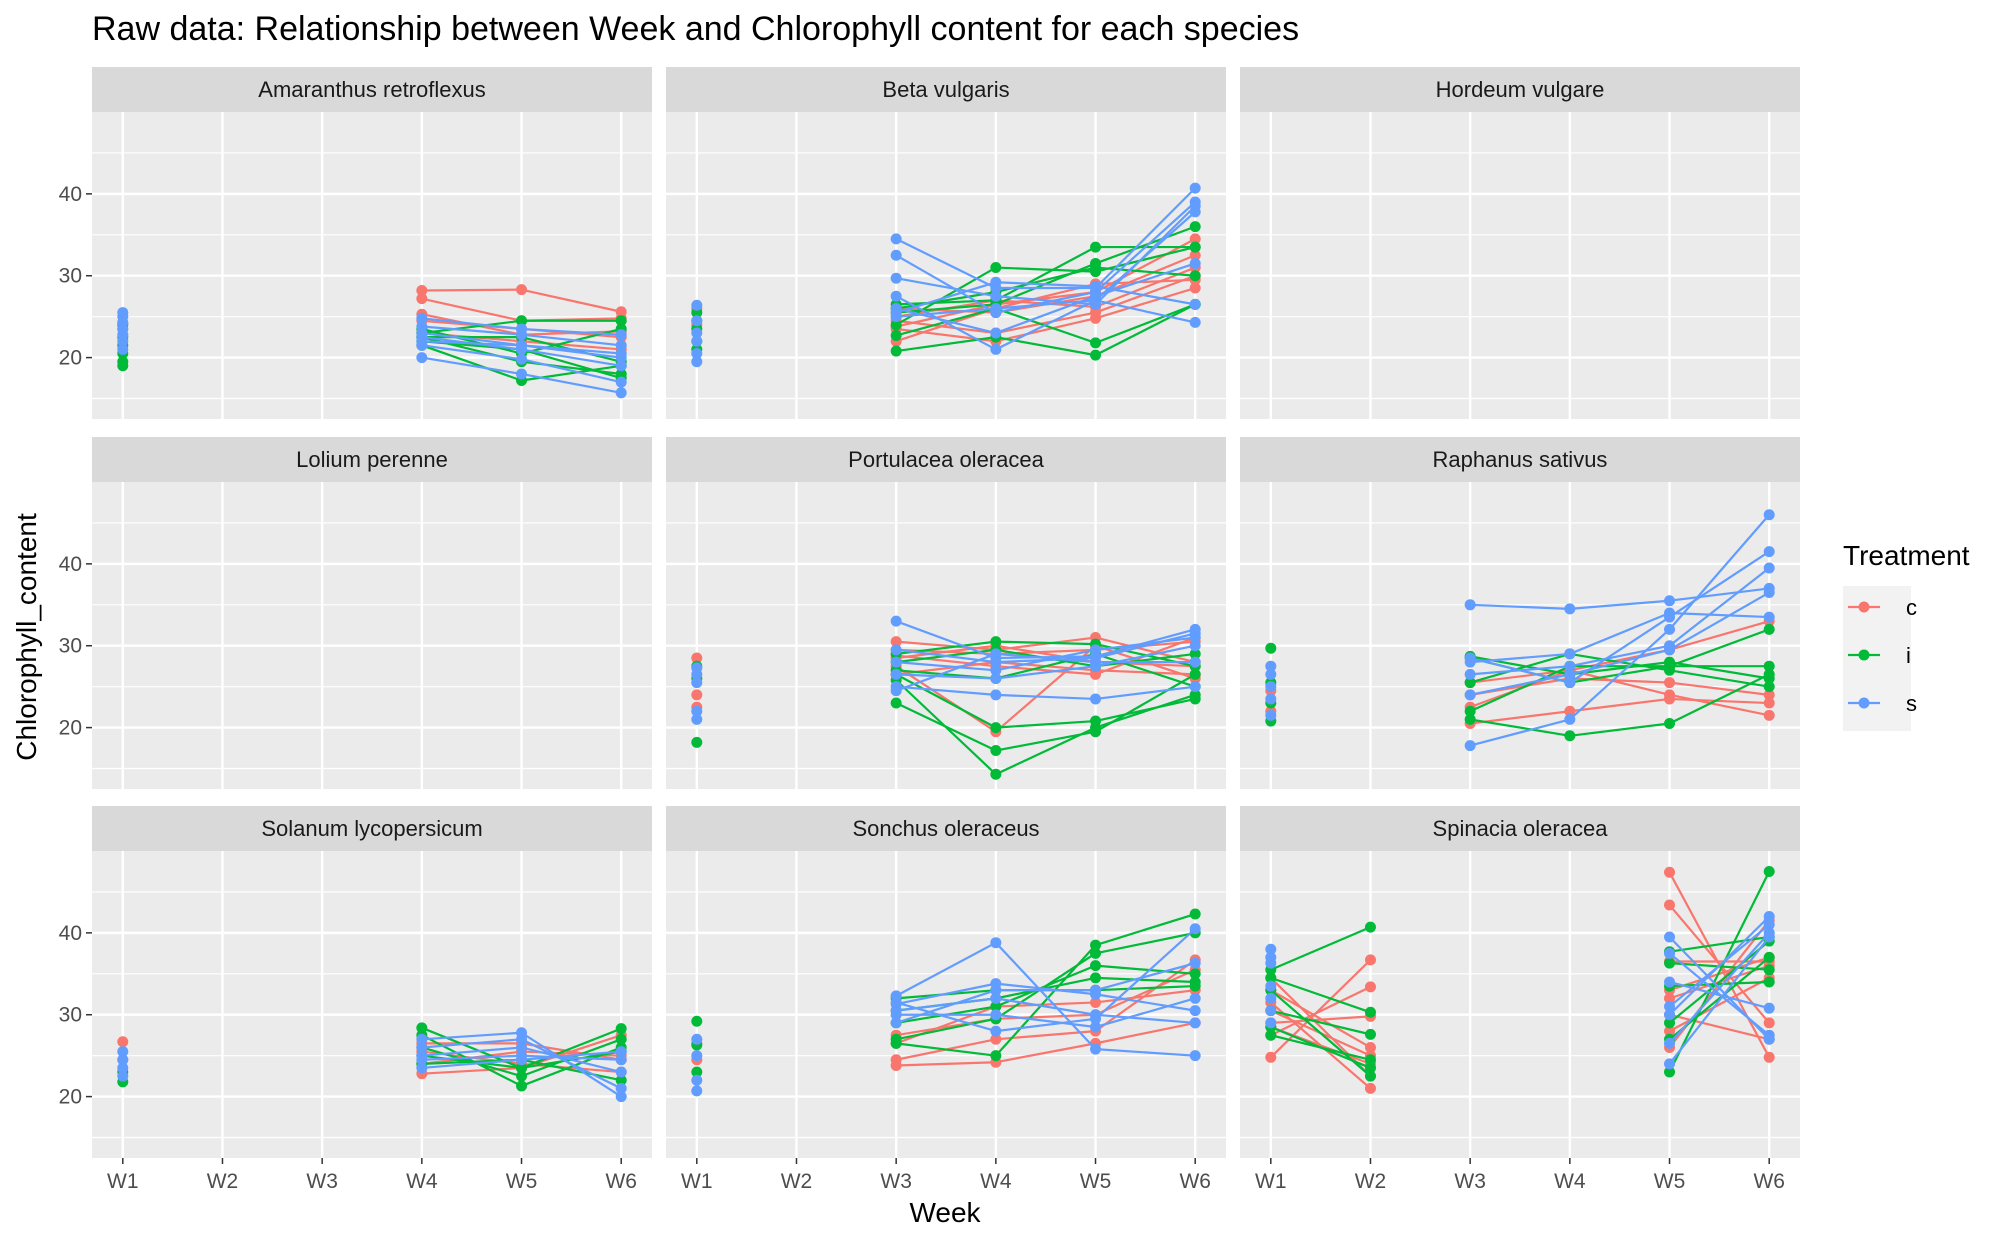 The width and height of the screenshot is (2000, 1236). Describe the element at coordinates (797, 1181) in the screenshot. I see `x-tick-label: W2` at that location.